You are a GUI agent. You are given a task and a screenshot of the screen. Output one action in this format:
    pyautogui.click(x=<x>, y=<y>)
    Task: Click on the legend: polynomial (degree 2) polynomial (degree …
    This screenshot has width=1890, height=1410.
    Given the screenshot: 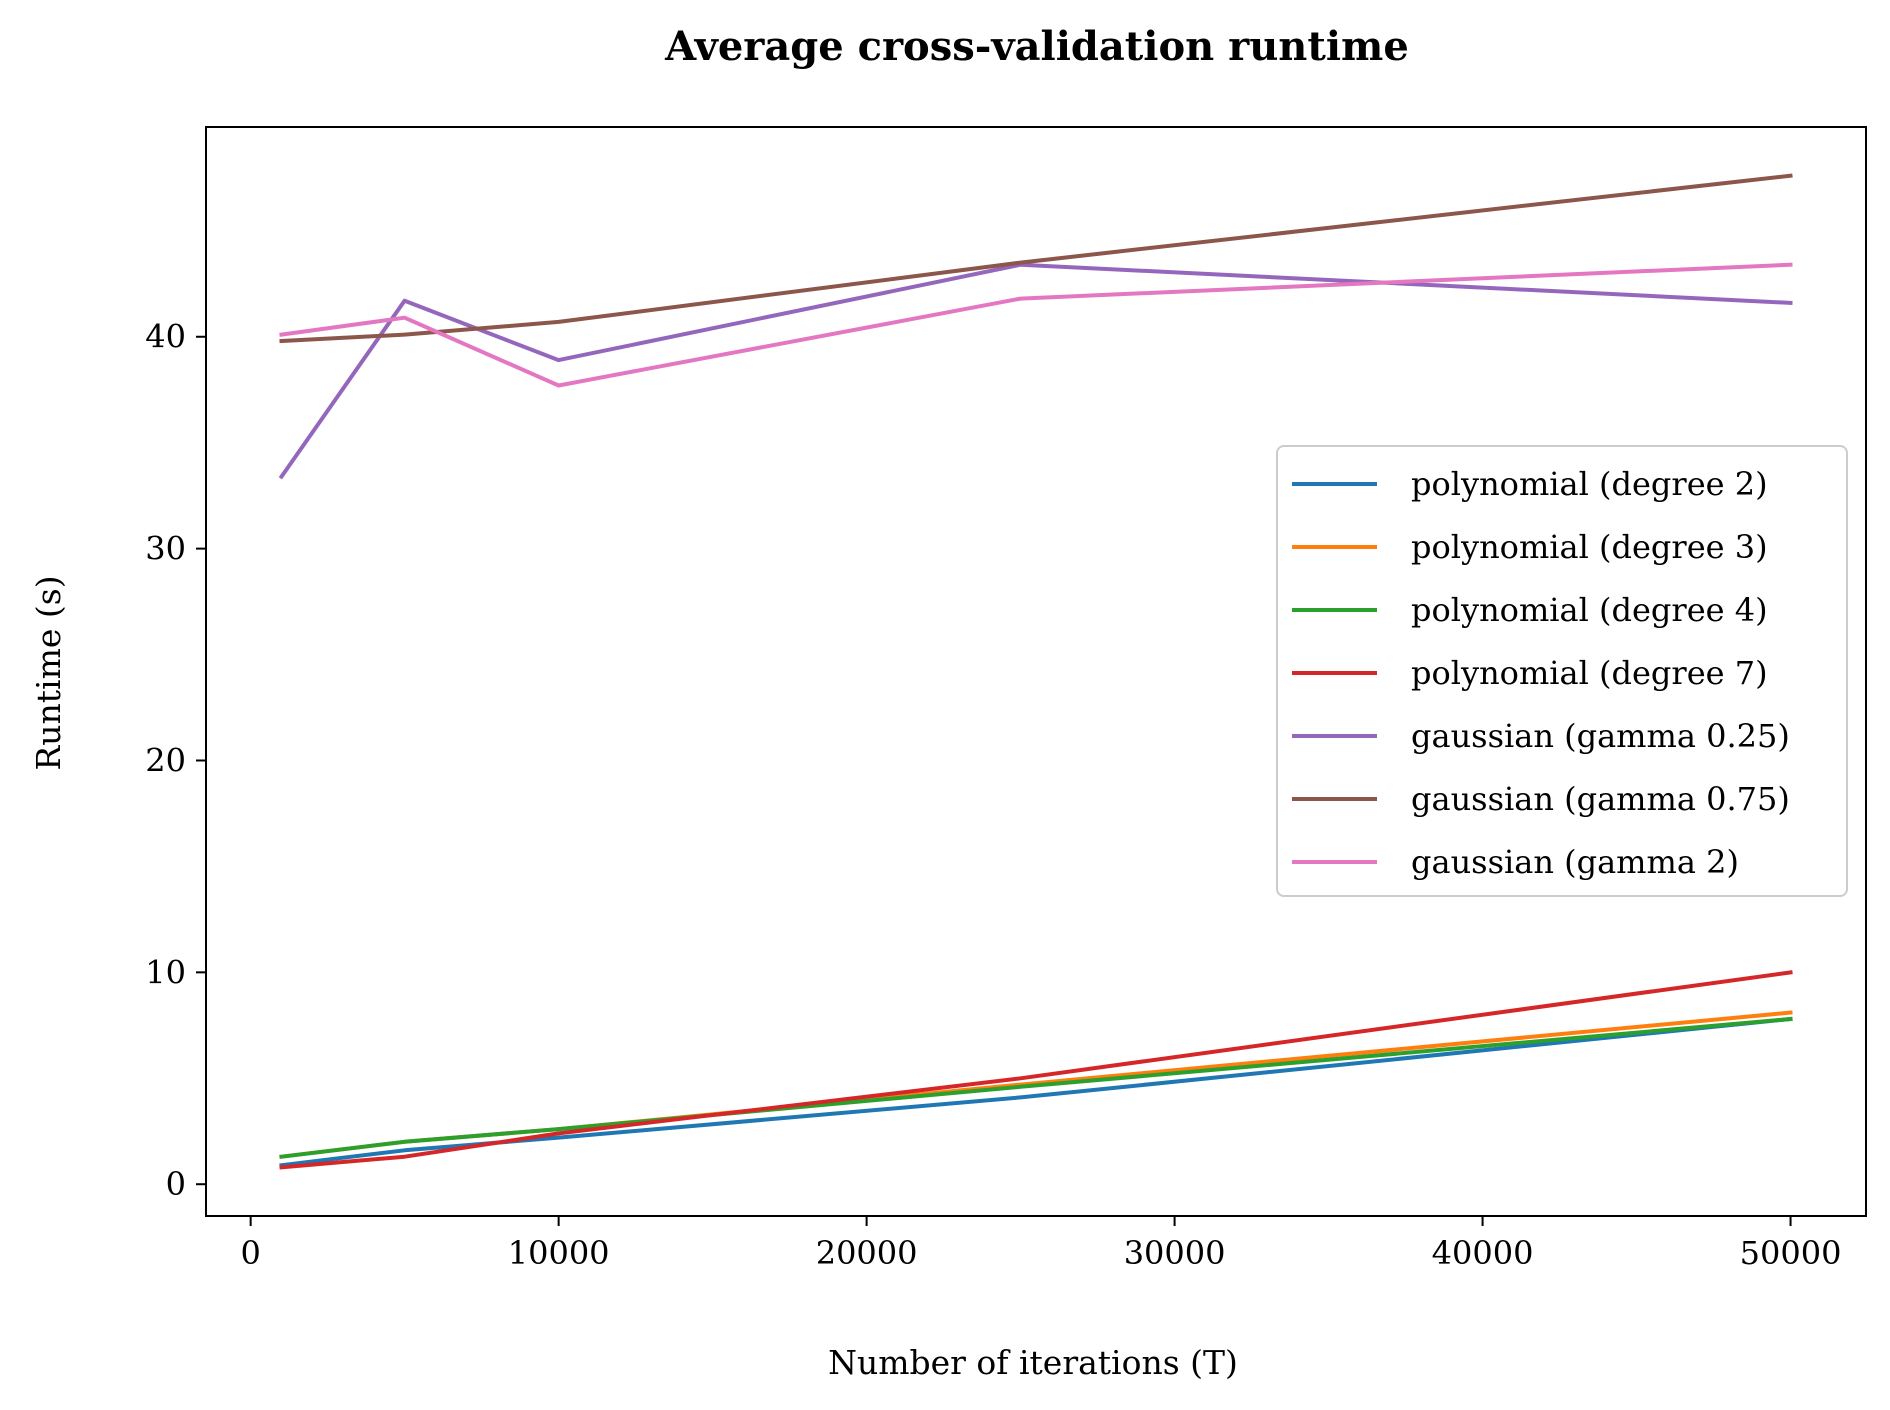 What is the action you would take?
    pyautogui.click(x=1562, y=671)
    